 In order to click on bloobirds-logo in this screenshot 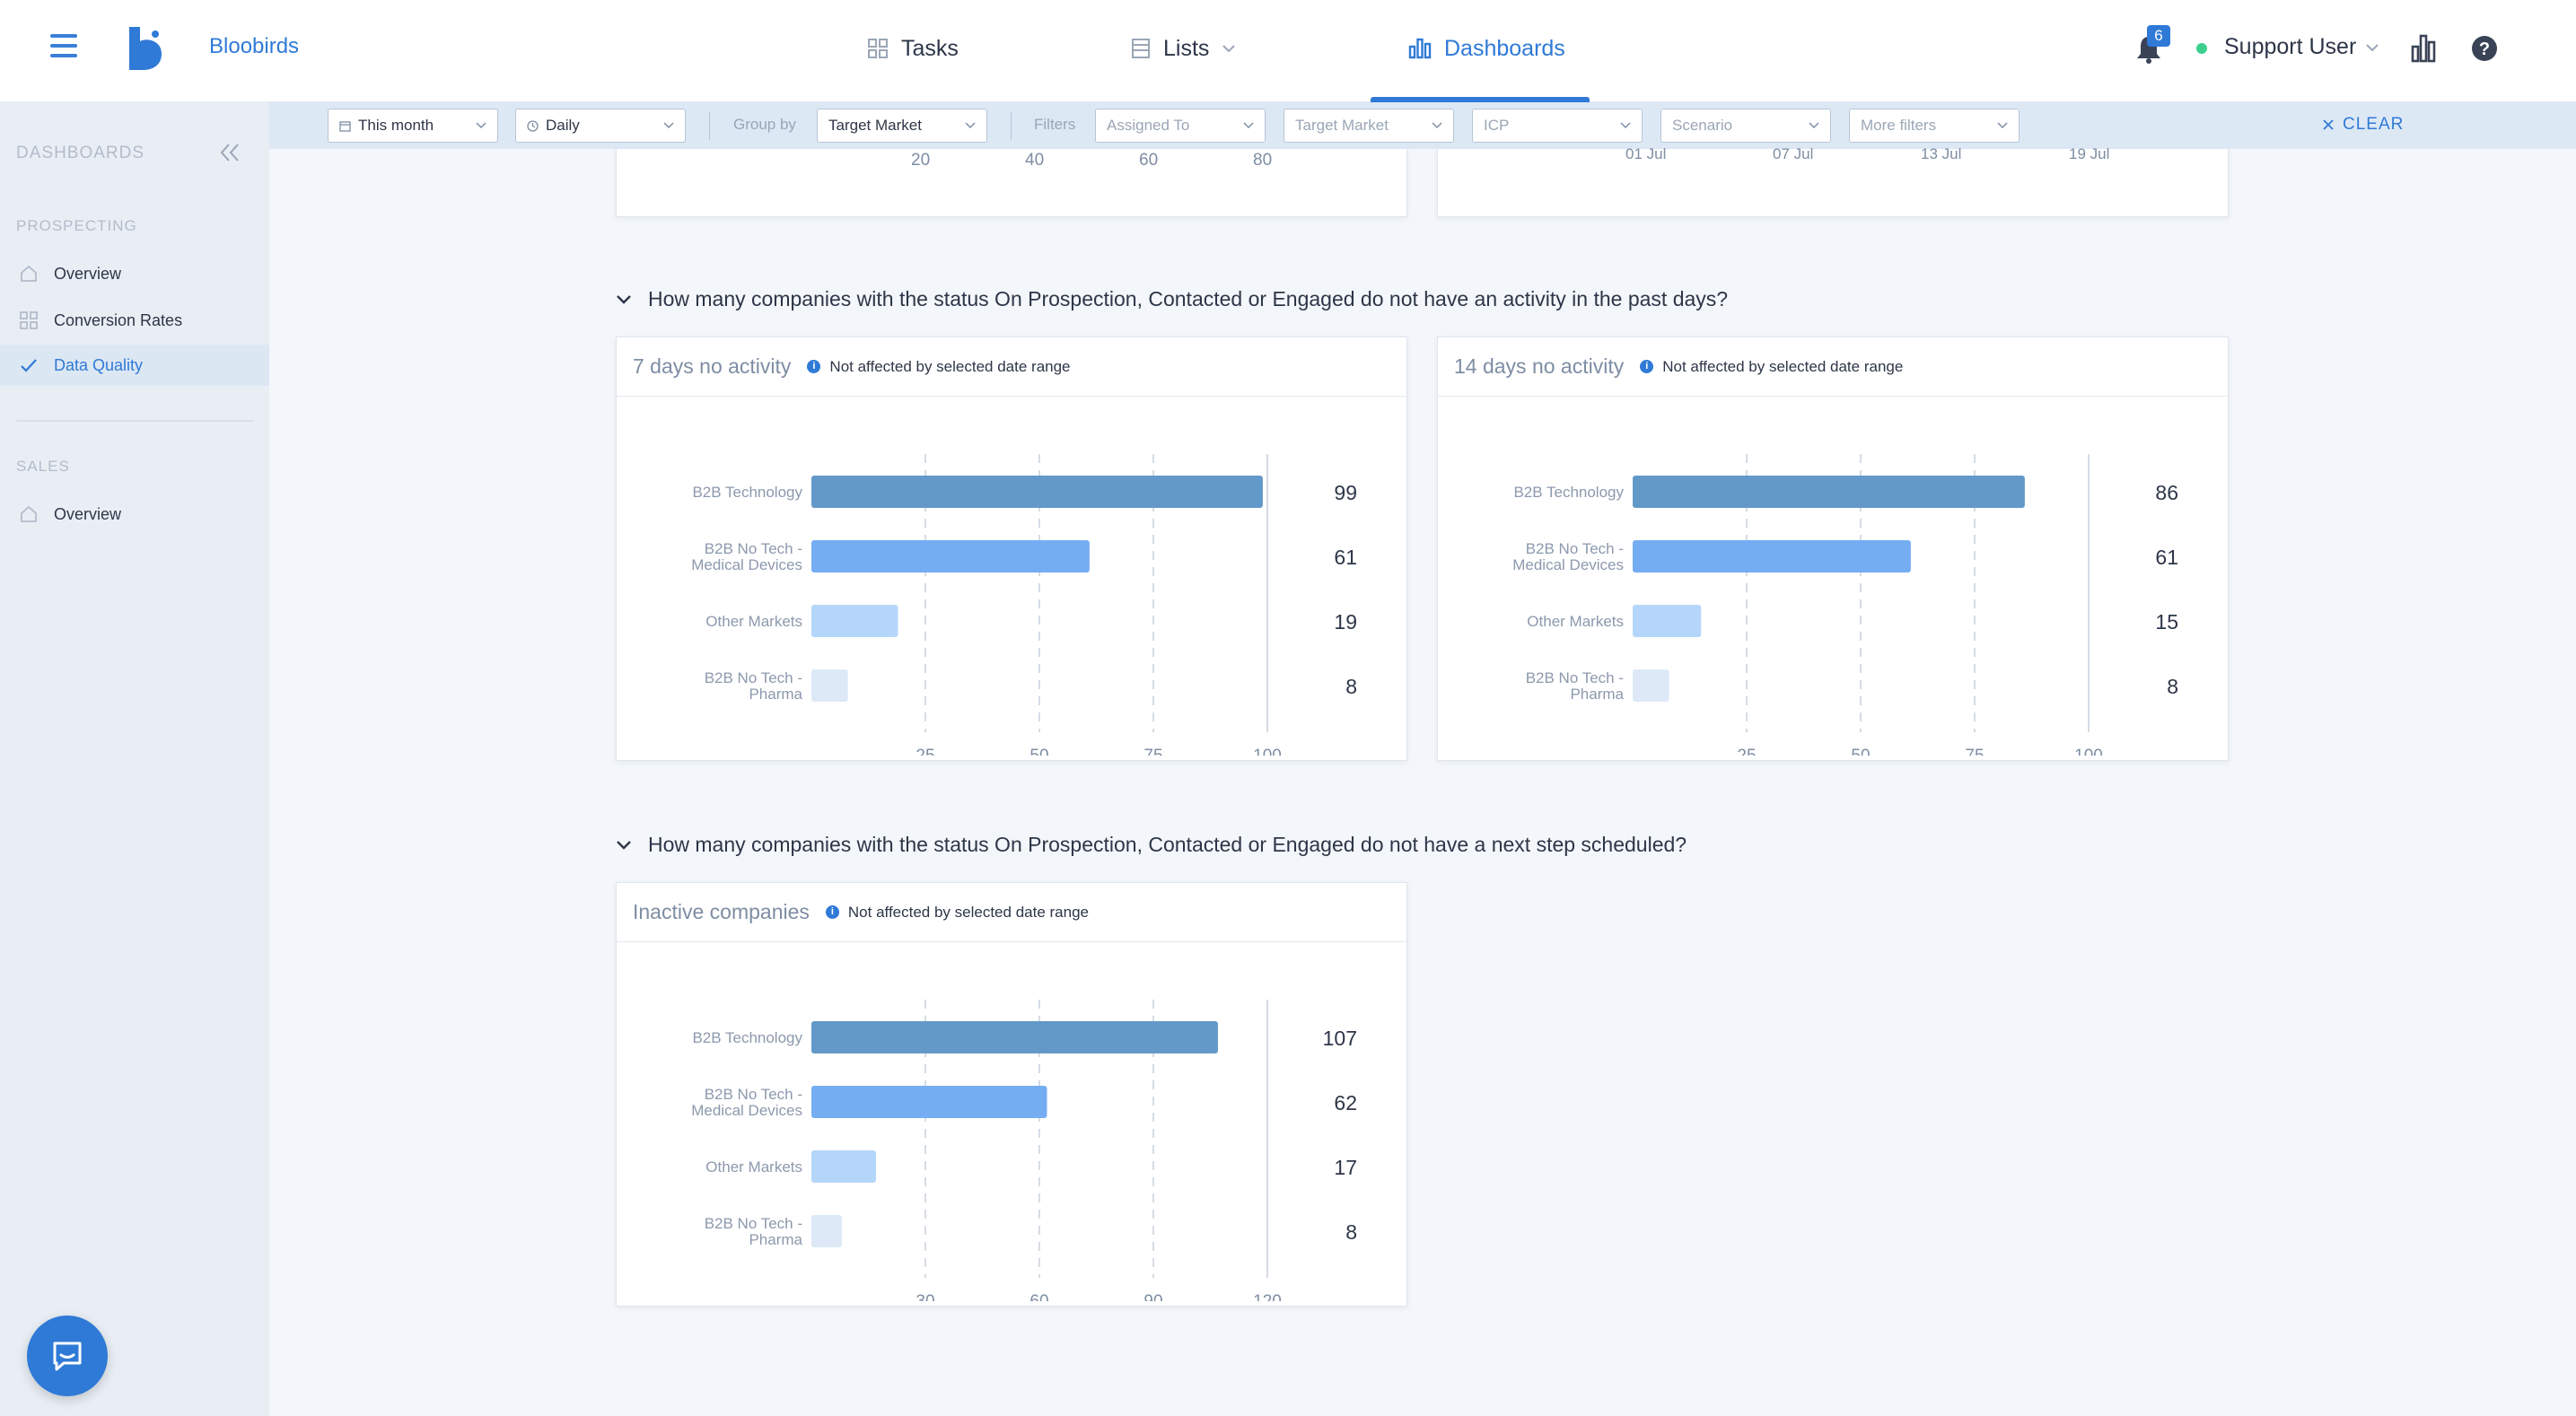, I will do `click(145, 48)`.